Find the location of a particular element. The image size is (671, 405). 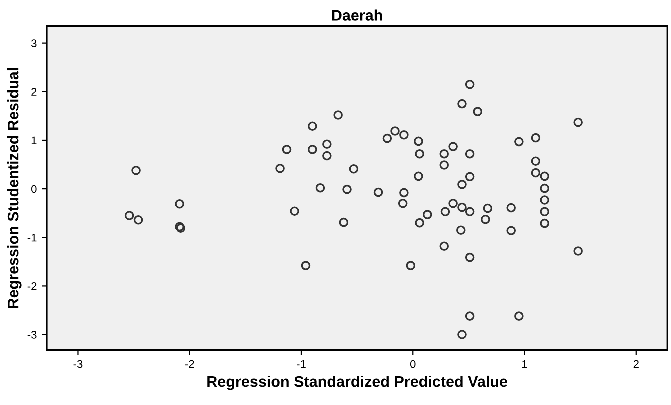

x-tick-label: 2 is located at coordinates (636, 364).